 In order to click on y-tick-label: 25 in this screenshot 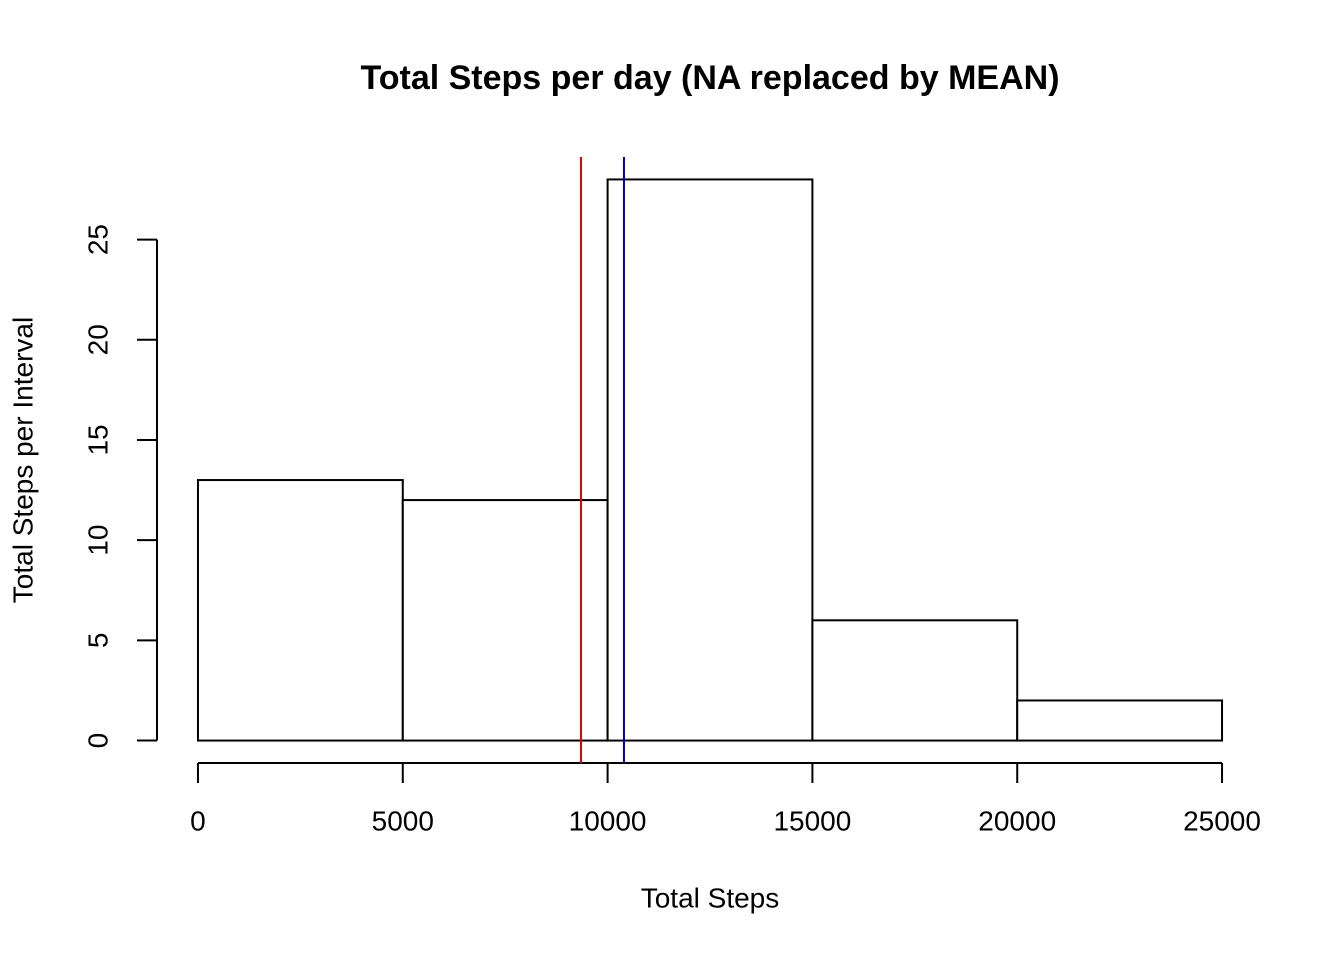, I will do `click(97, 239)`.